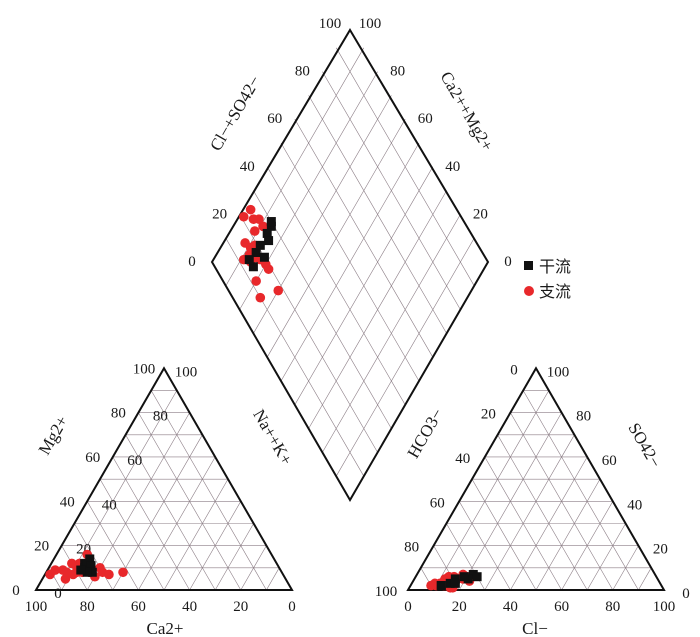 This screenshot has width=700, height=637. I want to click on ca-mg-axis-title: Ca2++Mg2+, so click(466, 111).